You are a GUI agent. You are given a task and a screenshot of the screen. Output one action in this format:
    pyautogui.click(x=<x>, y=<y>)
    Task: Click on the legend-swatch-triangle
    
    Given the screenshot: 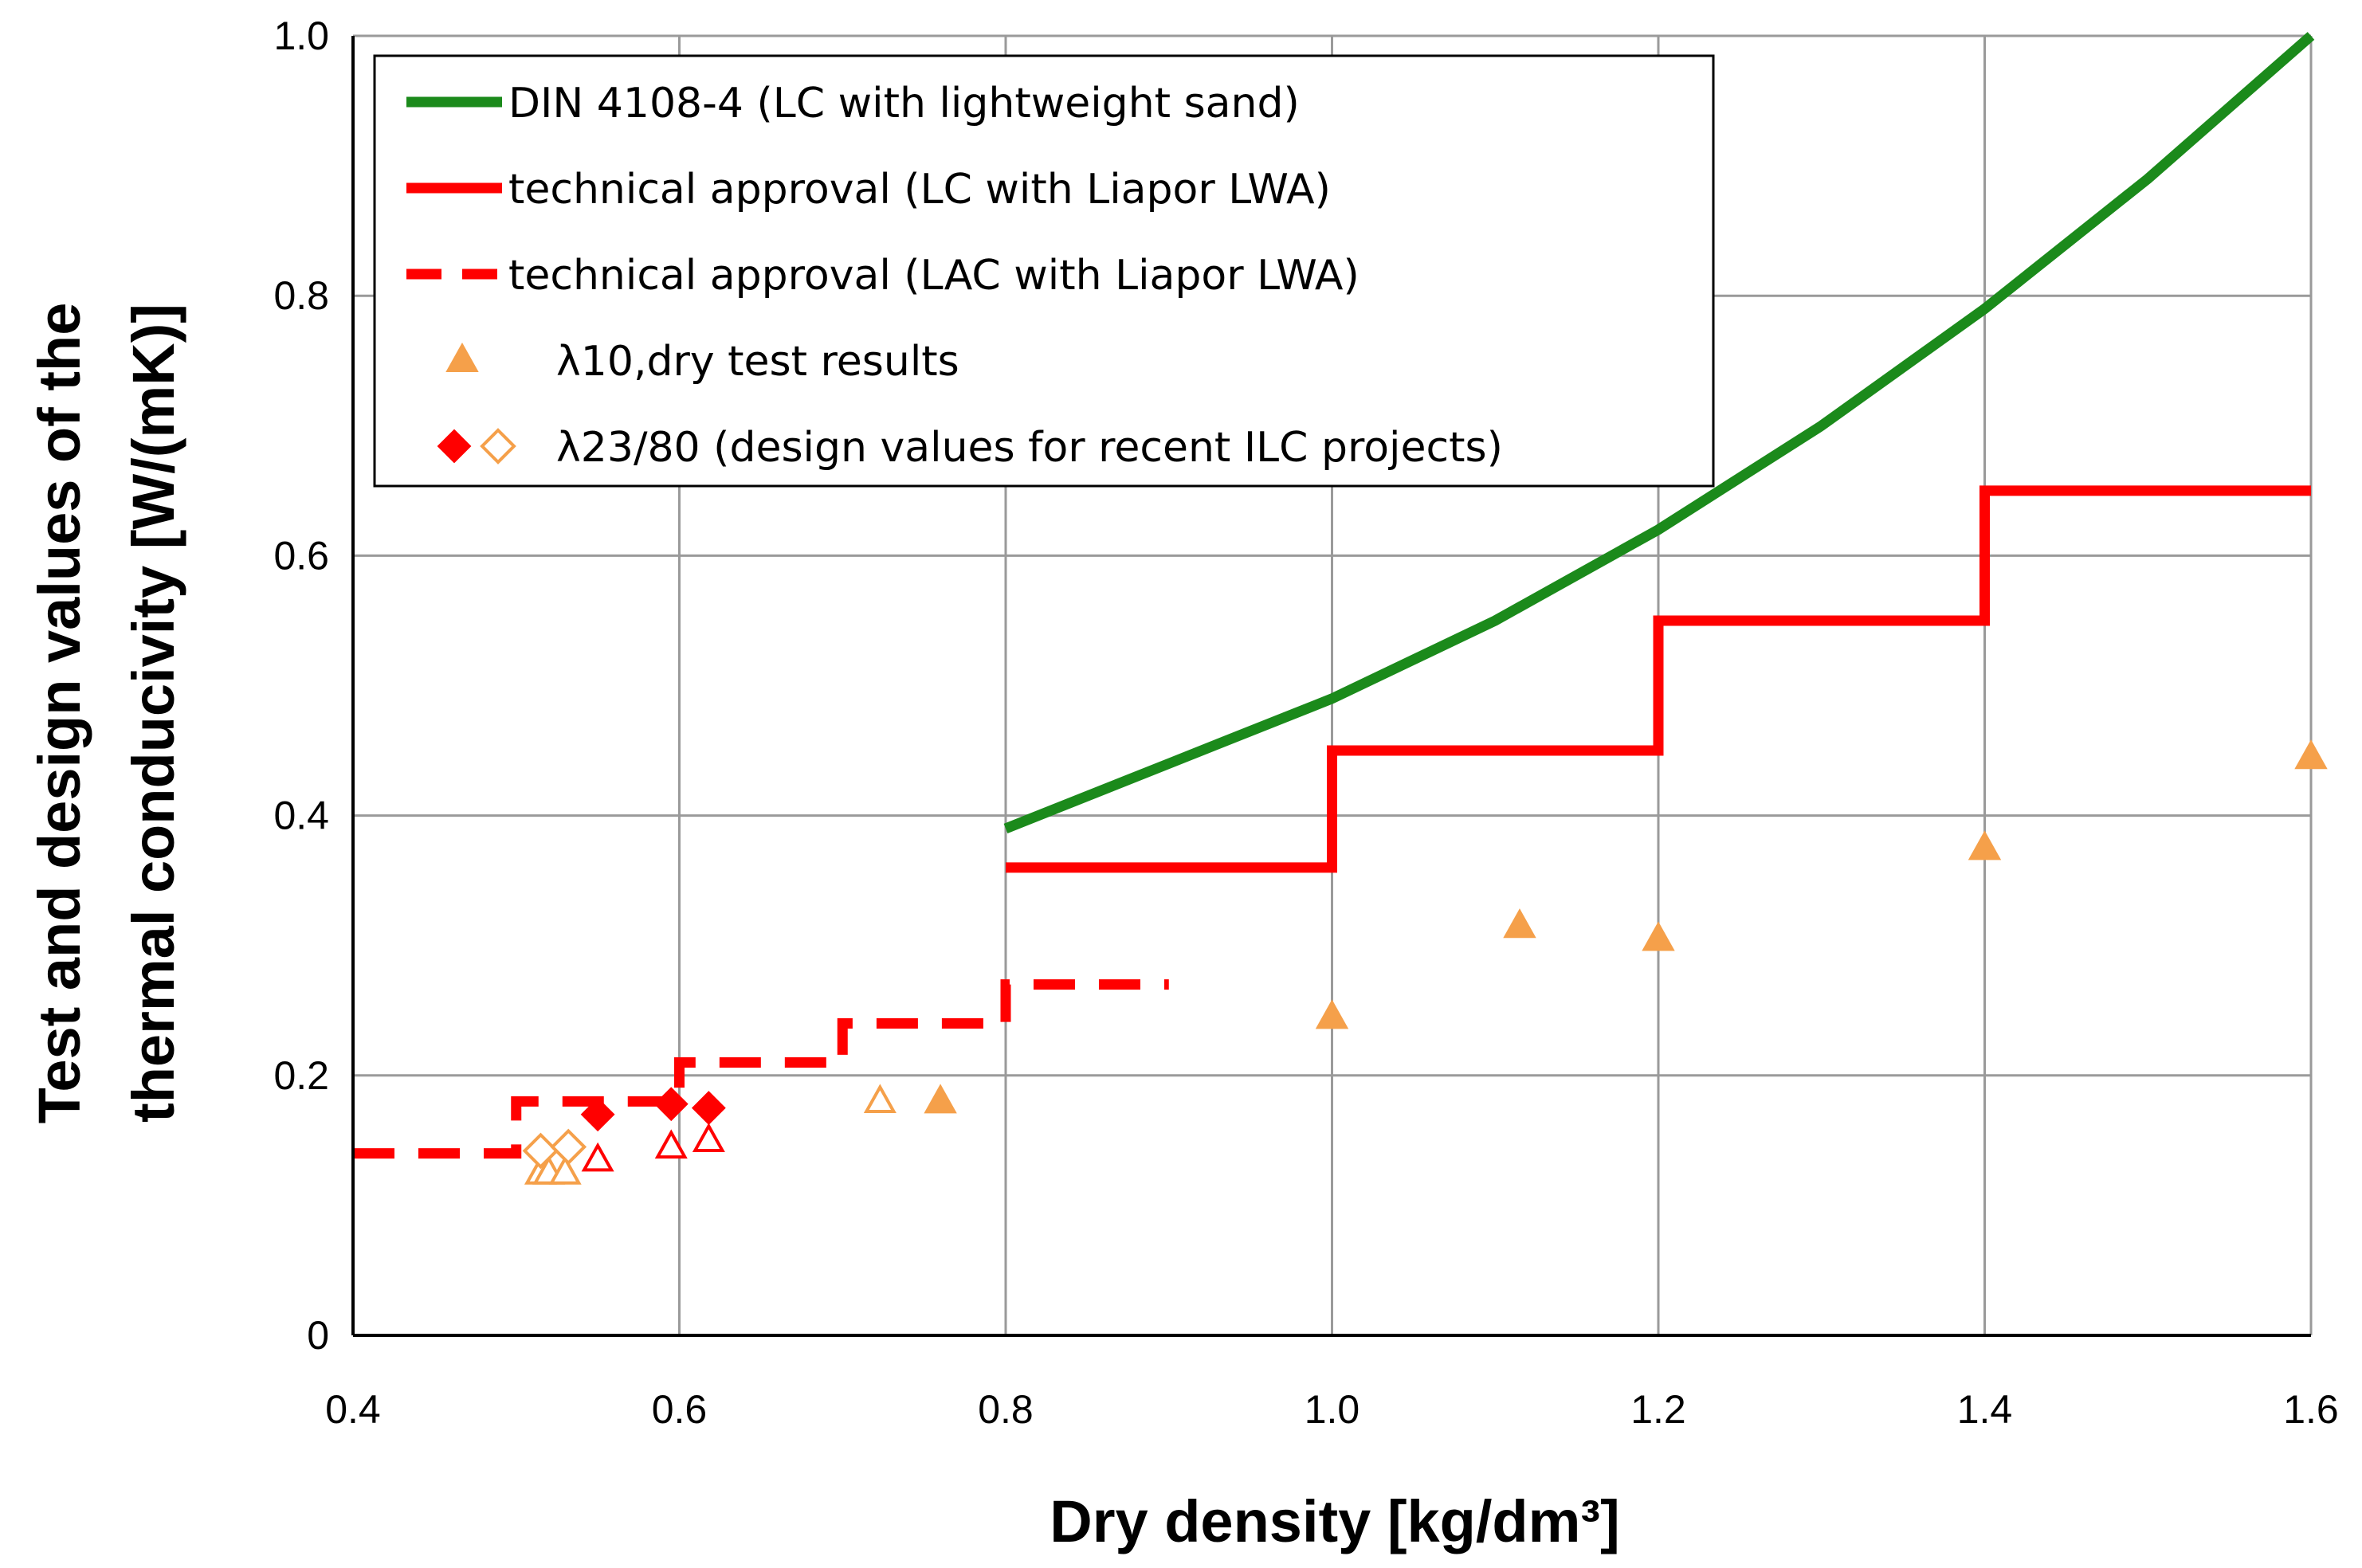 What is the action you would take?
    pyautogui.click(x=462, y=357)
    